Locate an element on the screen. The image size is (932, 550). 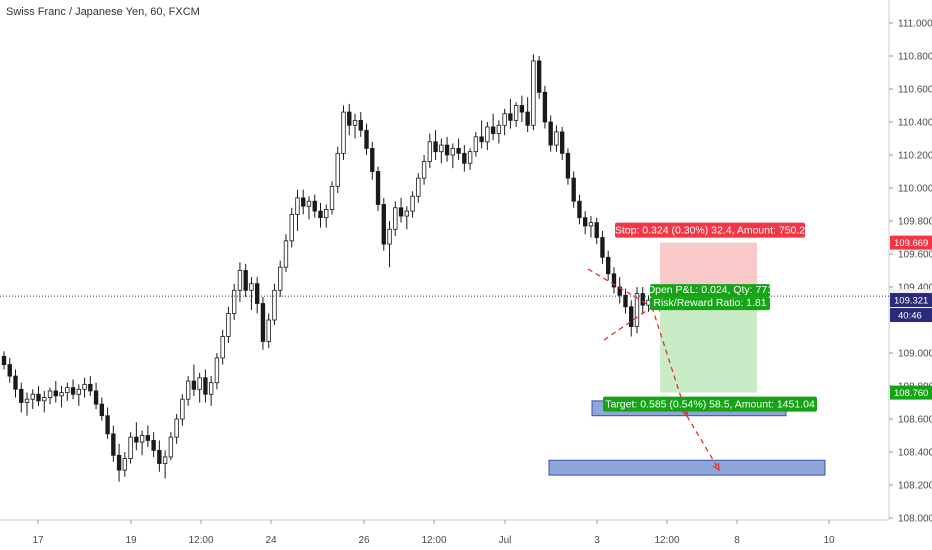
y-tick-label: 108.600 is located at coordinates (915, 420).